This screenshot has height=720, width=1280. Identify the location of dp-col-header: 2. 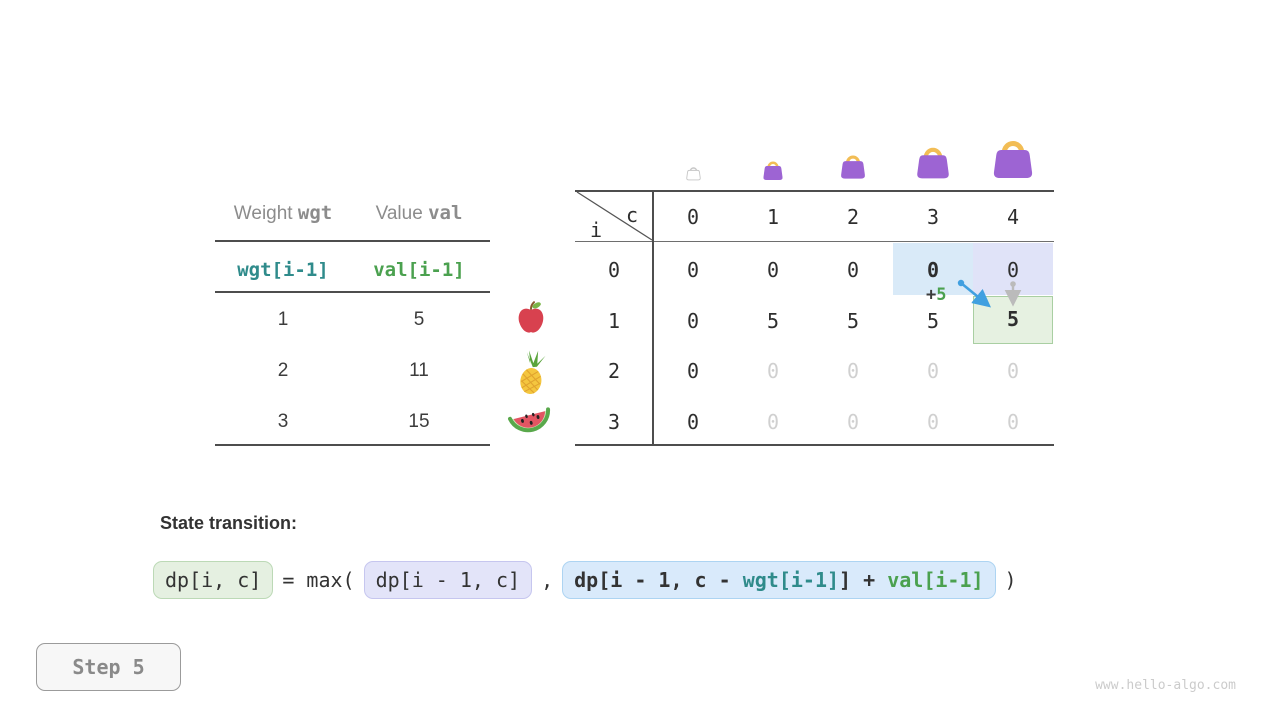
(853, 217).